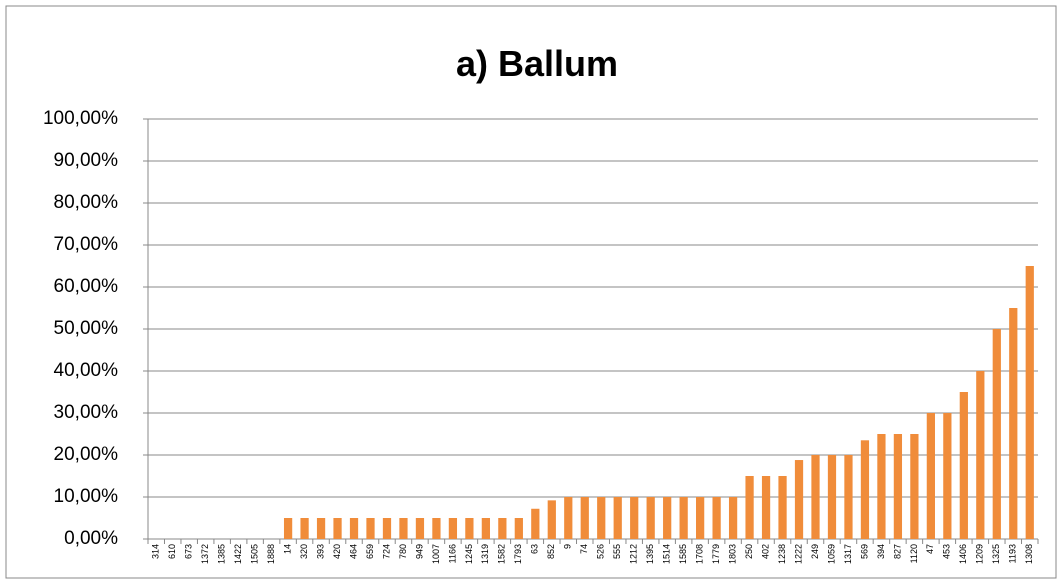 This screenshot has height=584, width=1063. What do you see at coordinates (996, 554) in the screenshot?
I see `x-tick-label: 1325` at bounding box center [996, 554].